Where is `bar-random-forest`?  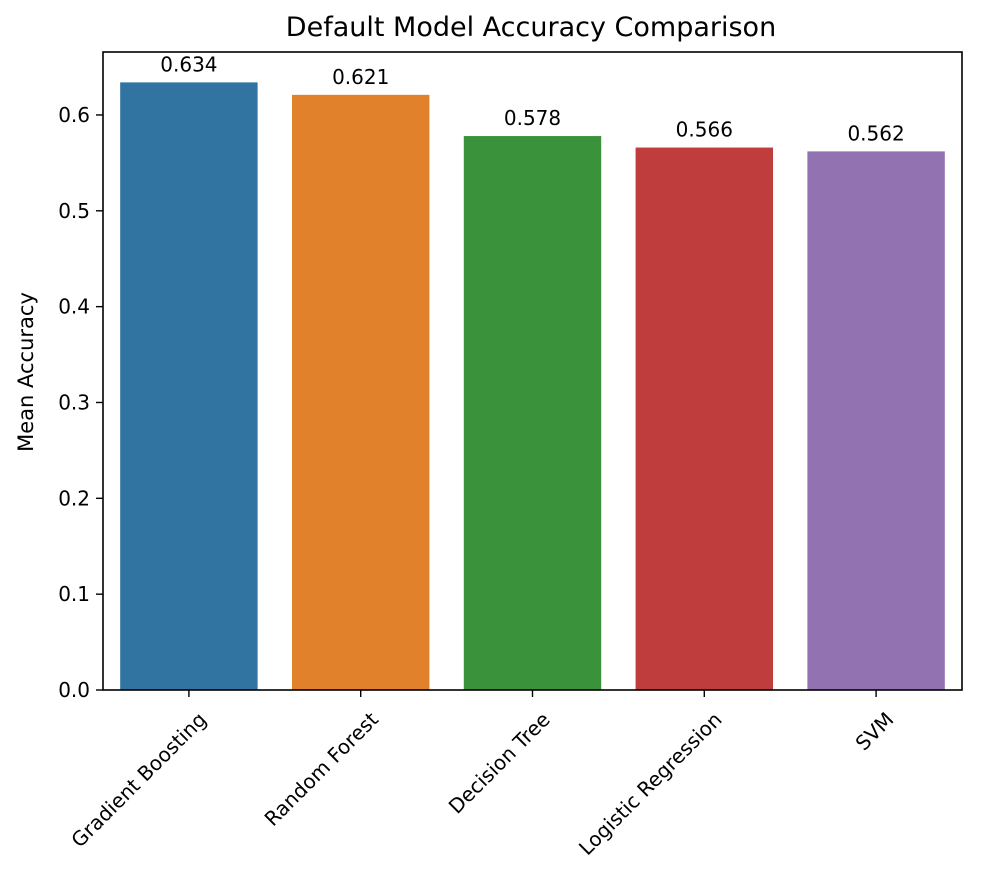
bar-random-forest is located at coordinates (360, 392).